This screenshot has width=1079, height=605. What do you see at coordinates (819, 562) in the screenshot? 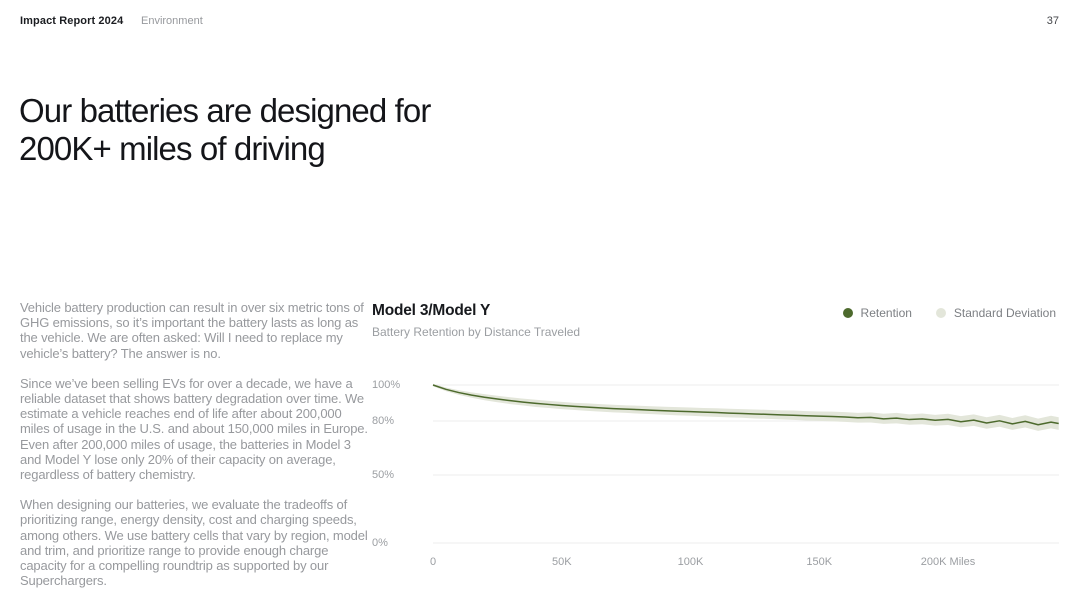
I see `x-tick-label: 150K` at bounding box center [819, 562].